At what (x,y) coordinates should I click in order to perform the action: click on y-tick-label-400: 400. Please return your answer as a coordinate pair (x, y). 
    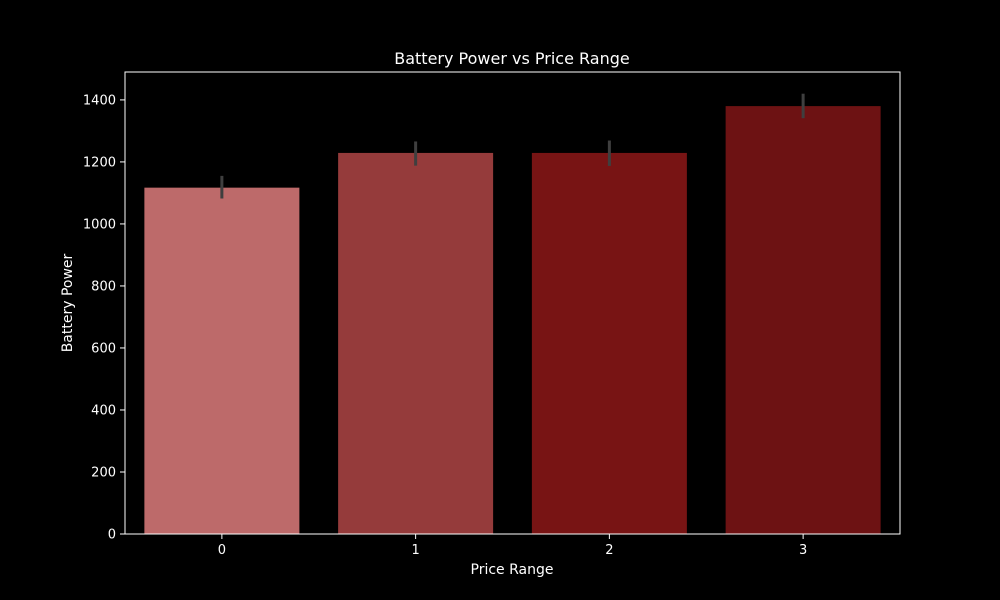
    Looking at the image, I should click on (103, 410).